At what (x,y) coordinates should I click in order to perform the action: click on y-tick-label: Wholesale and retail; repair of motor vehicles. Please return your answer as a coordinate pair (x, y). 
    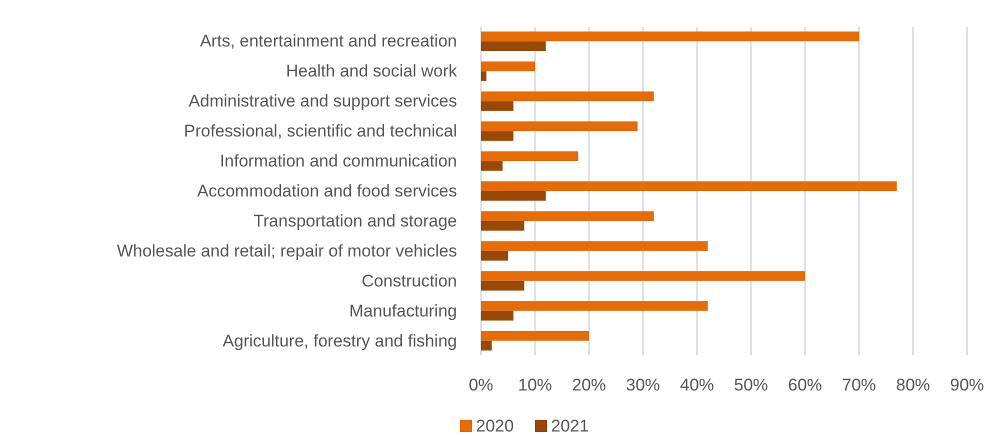
    Looking at the image, I should click on (286, 250).